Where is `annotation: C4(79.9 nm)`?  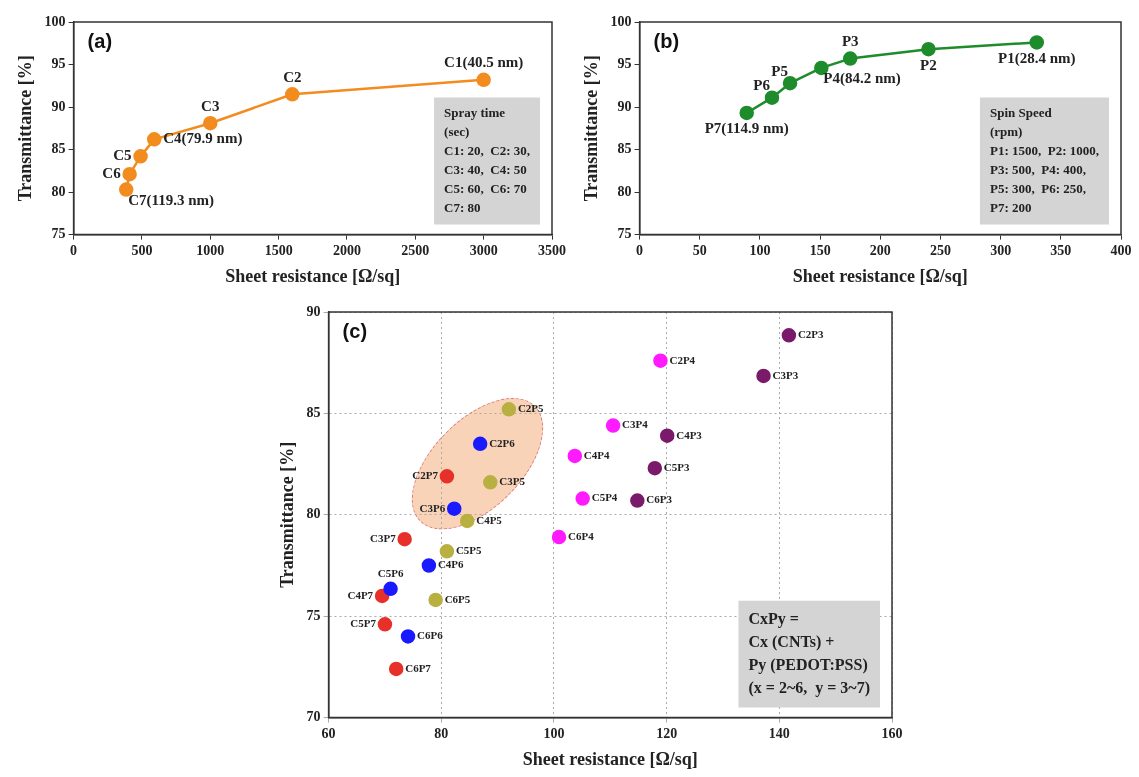
annotation: C4(79.9 nm) is located at coordinates (203, 139).